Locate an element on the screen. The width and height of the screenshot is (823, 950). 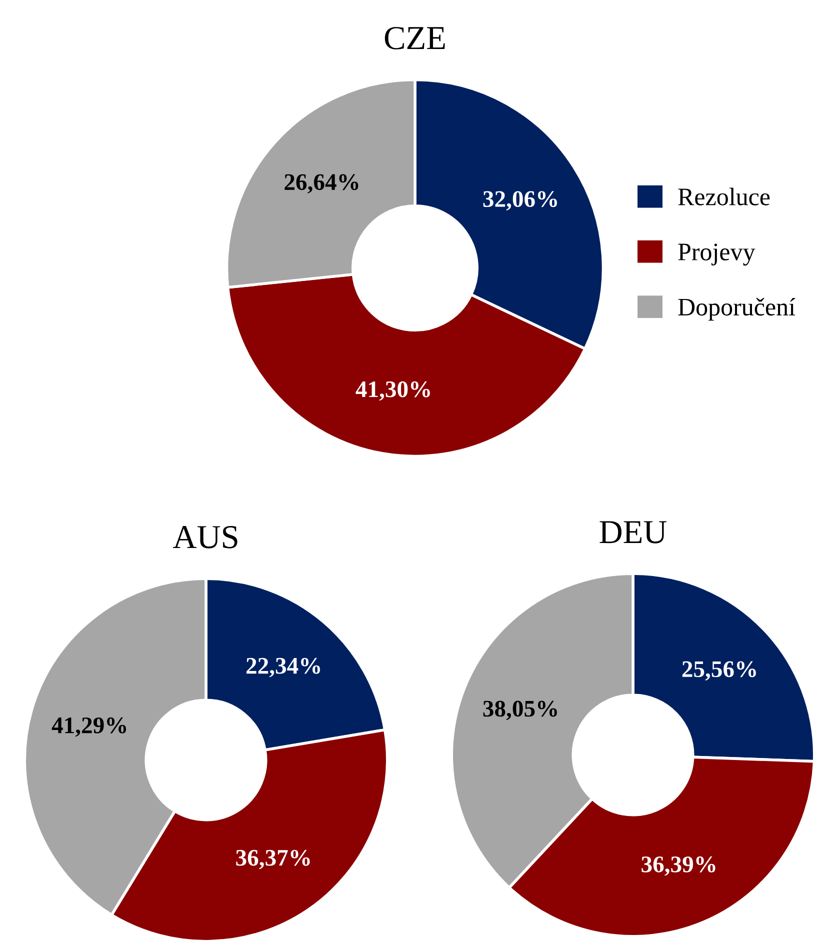
legend-label: Rezoluce is located at coordinates (724, 197).